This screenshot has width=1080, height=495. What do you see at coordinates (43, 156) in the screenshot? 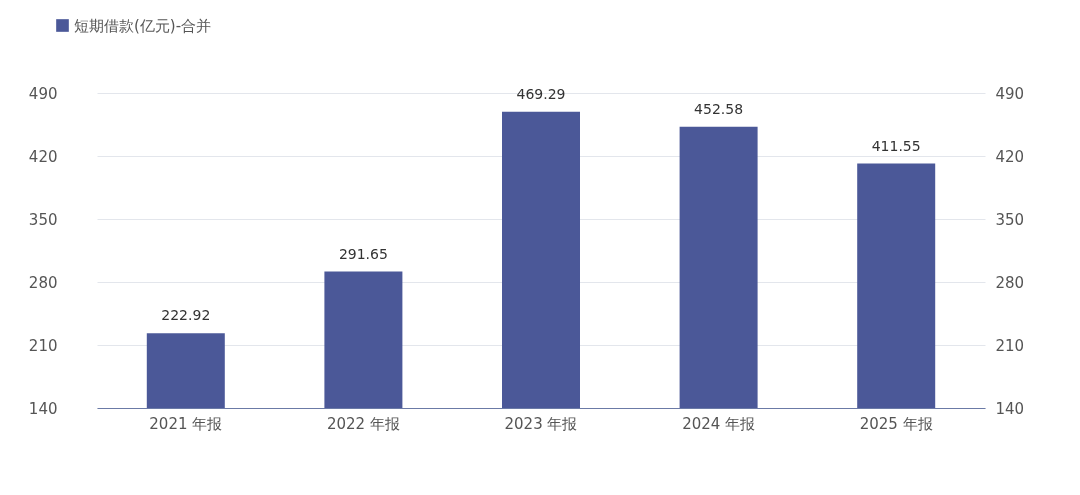
I see `y-tick-label: 420` at bounding box center [43, 156].